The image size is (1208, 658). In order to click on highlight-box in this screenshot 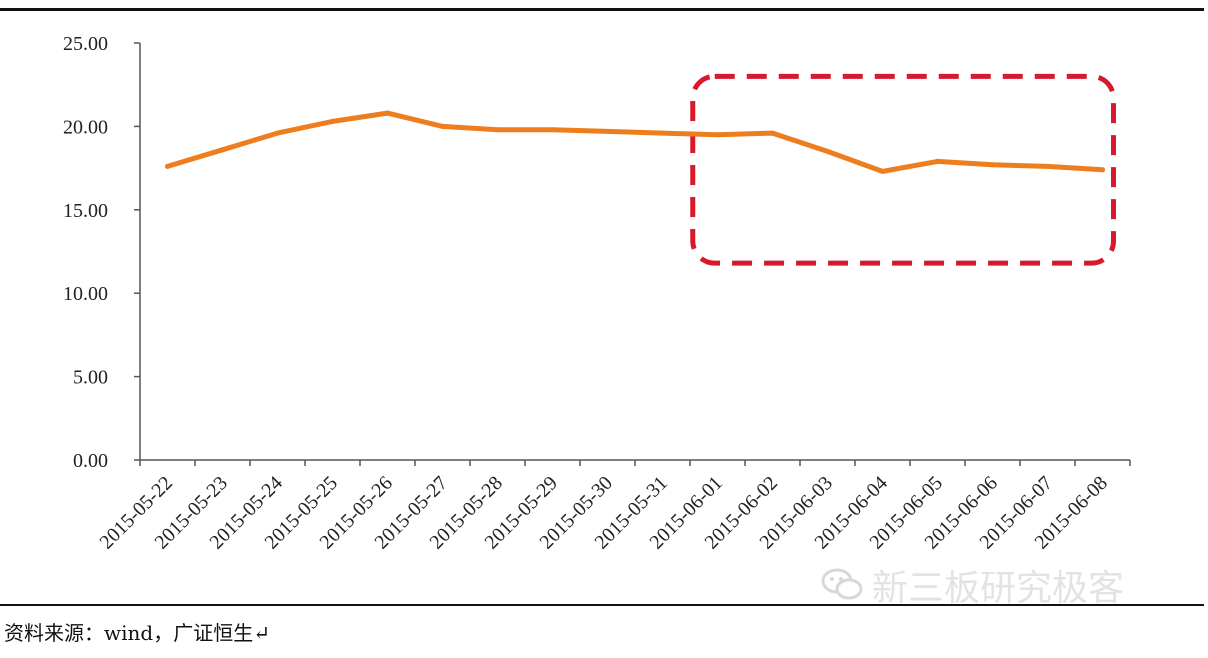, I will do `click(903, 169)`.